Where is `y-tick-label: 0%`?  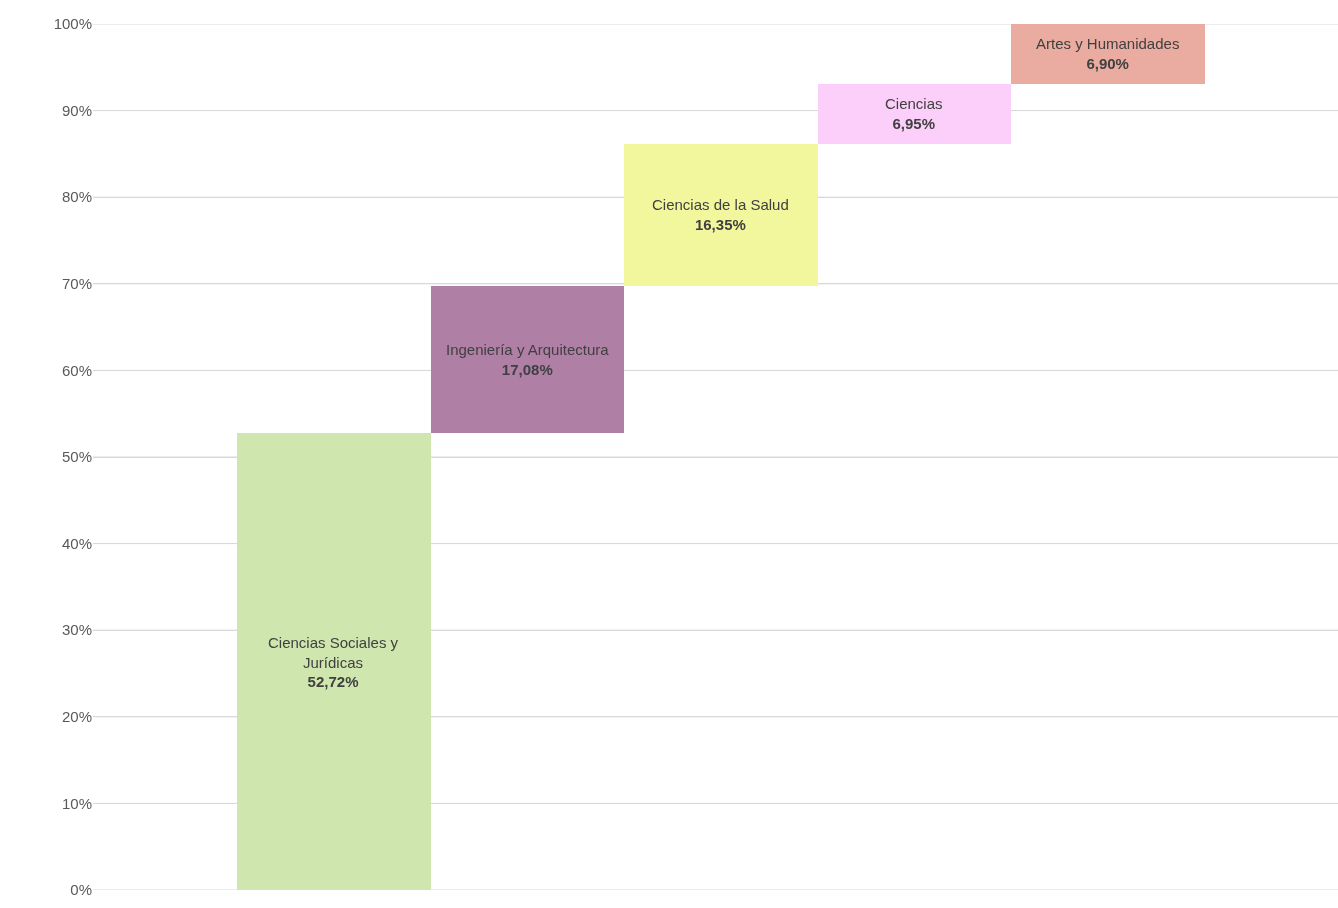
y-tick-label: 0% is located at coordinates (81, 890).